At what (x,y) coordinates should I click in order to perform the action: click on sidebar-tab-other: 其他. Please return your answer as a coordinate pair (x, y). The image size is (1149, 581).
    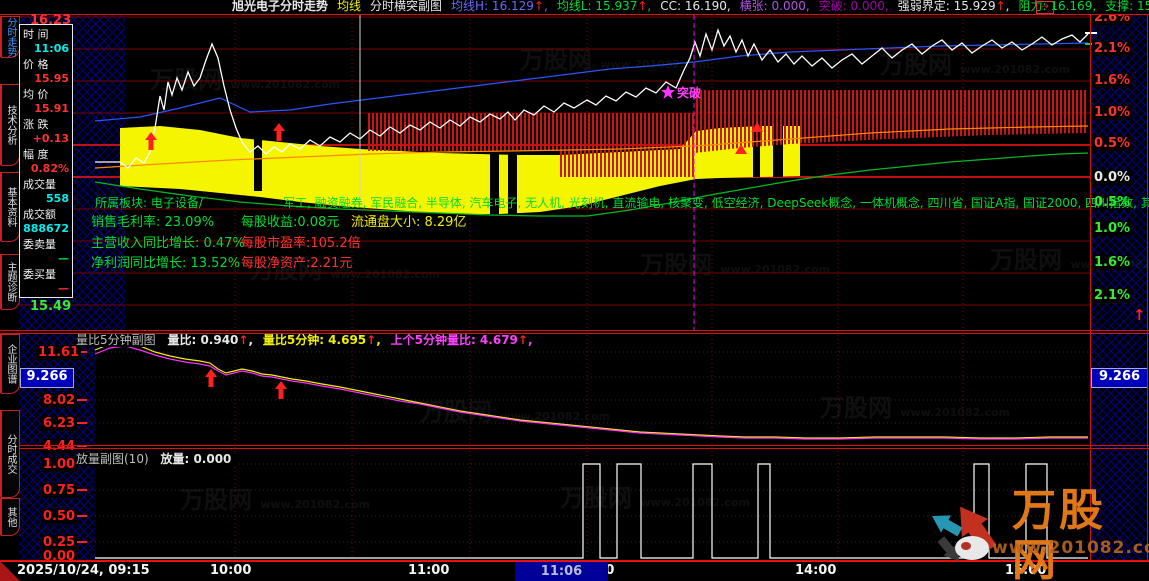
    Looking at the image, I should click on (10, 517).